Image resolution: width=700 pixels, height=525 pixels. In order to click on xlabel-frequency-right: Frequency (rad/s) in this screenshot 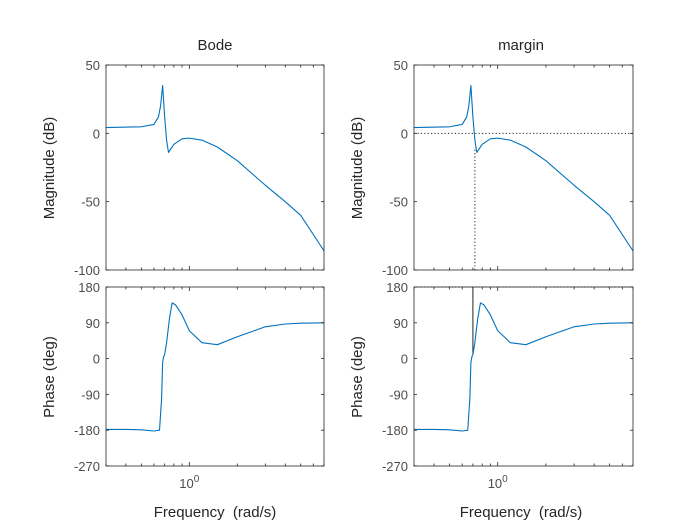, I will do `click(521, 512)`.